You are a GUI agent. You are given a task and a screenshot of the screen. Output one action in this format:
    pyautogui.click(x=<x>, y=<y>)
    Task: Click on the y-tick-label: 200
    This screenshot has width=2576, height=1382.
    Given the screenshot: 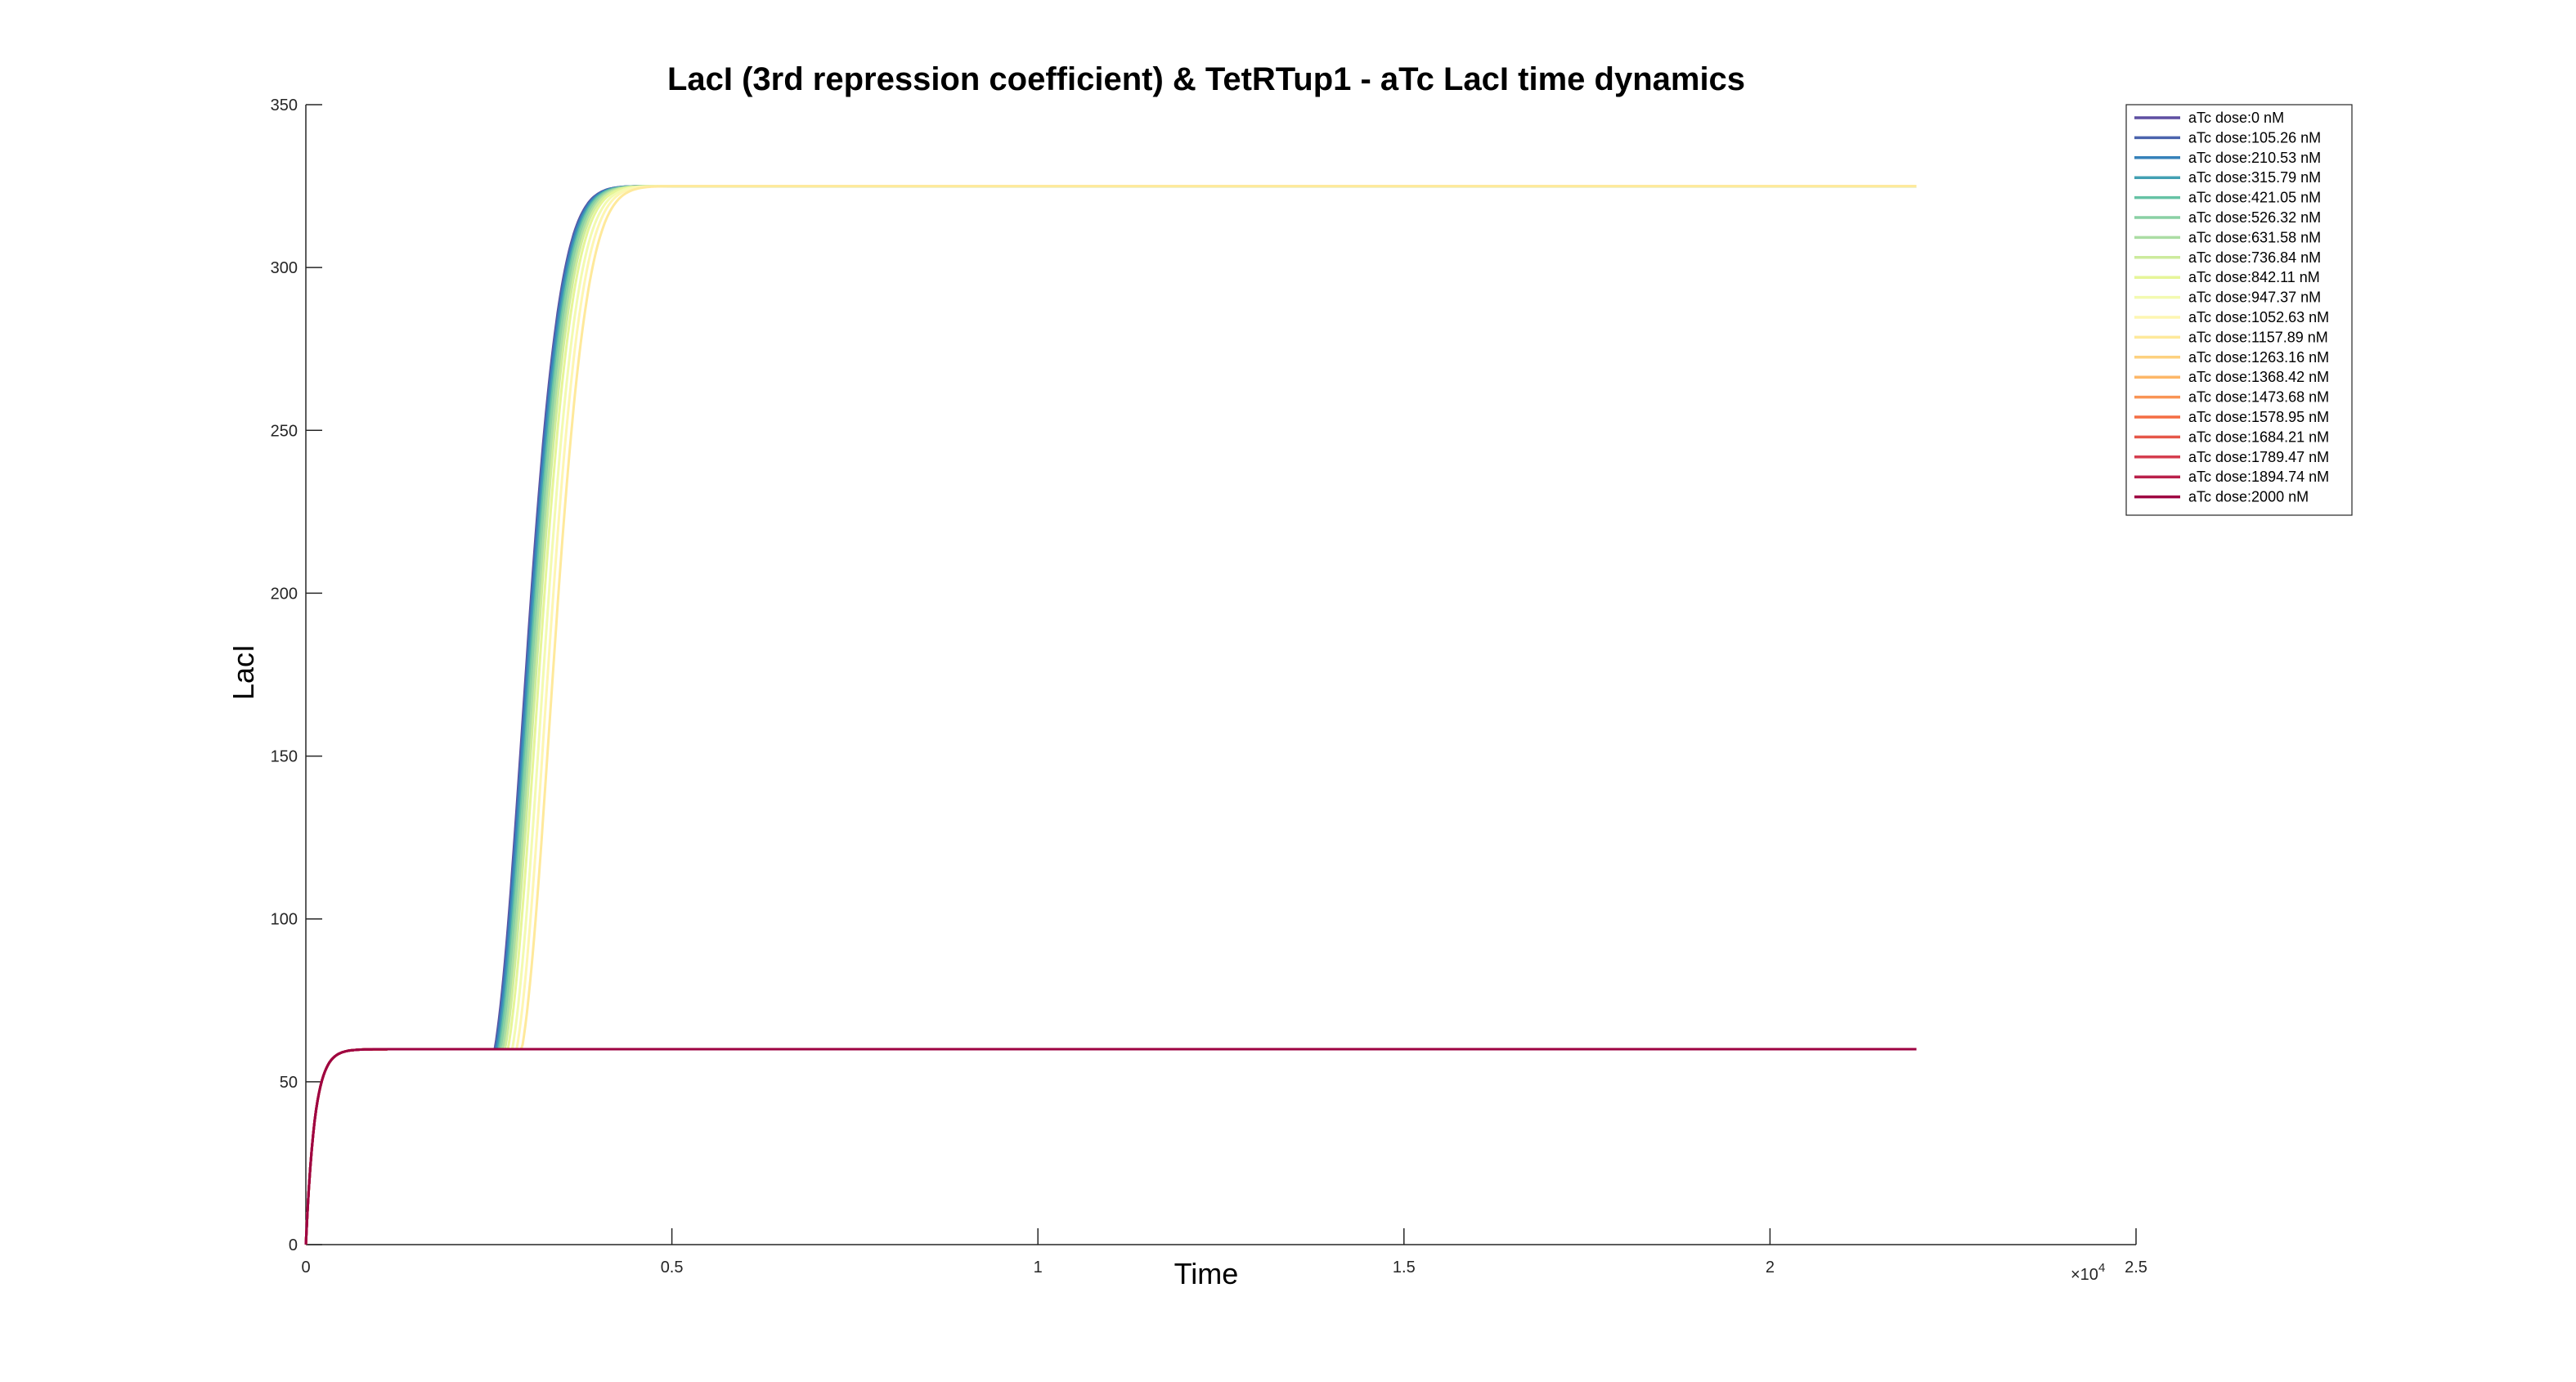 What is the action you would take?
    pyautogui.click(x=284, y=594)
    